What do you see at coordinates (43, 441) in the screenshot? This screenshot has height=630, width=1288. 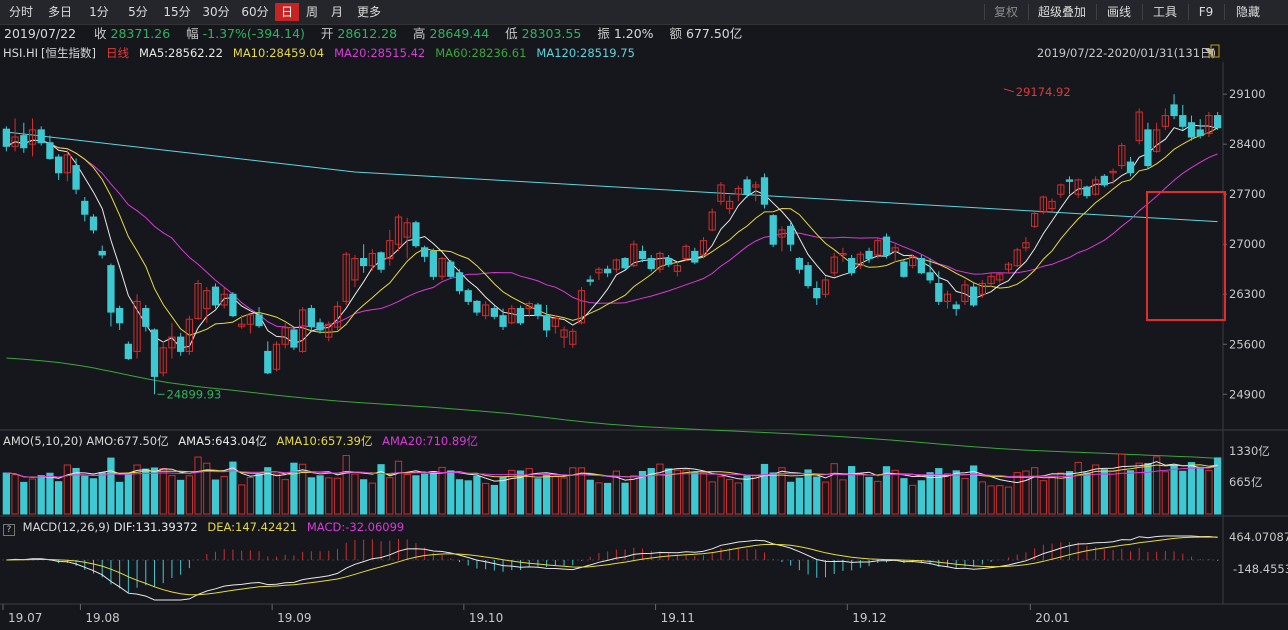 I see `amo-title: AMO(5,10,20)` at bounding box center [43, 441].